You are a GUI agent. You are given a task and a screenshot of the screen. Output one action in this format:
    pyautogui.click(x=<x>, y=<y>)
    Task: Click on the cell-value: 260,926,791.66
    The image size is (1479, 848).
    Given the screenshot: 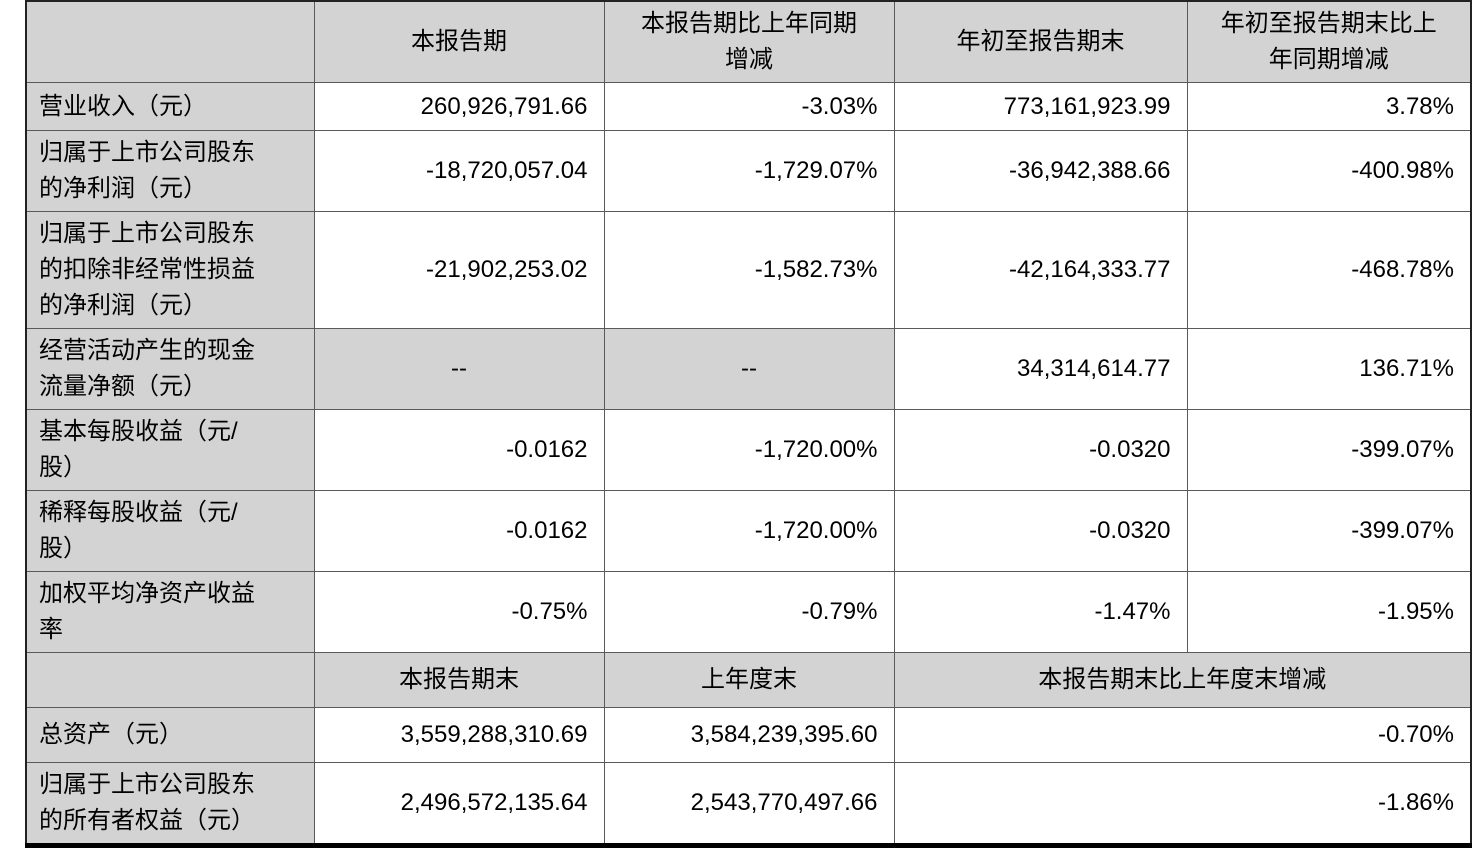 What is the action you would take?
    pyautogui.click(x=459, y=106)
    